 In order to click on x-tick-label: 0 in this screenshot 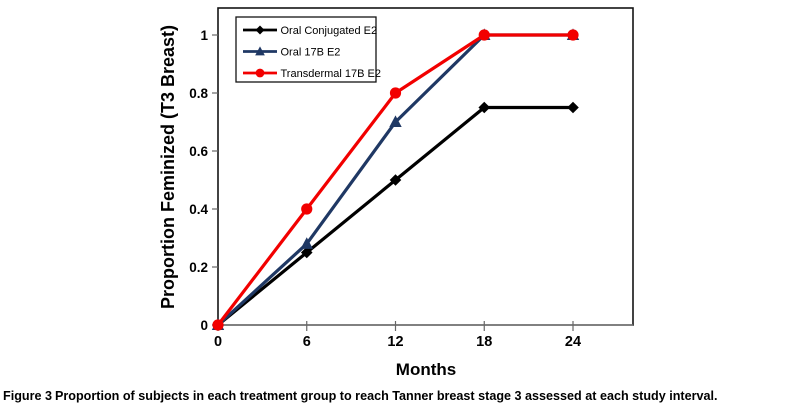, I will do `click(218, 342)`.